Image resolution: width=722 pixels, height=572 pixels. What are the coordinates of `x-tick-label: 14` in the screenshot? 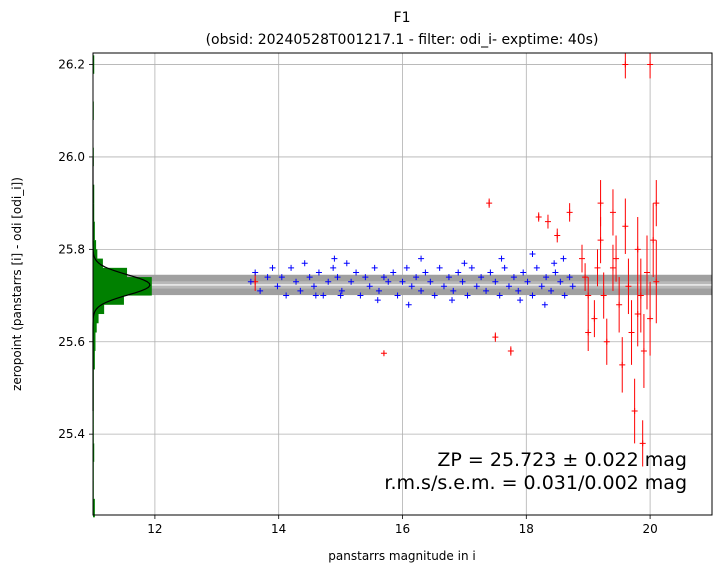 It's located at (278, 529).